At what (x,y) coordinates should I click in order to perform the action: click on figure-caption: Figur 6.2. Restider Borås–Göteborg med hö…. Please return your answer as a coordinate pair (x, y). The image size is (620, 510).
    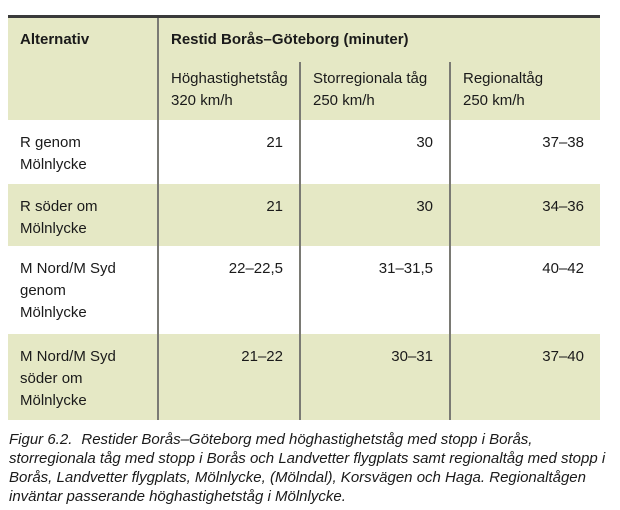
    Looking at the image, I should click on (311, 468).